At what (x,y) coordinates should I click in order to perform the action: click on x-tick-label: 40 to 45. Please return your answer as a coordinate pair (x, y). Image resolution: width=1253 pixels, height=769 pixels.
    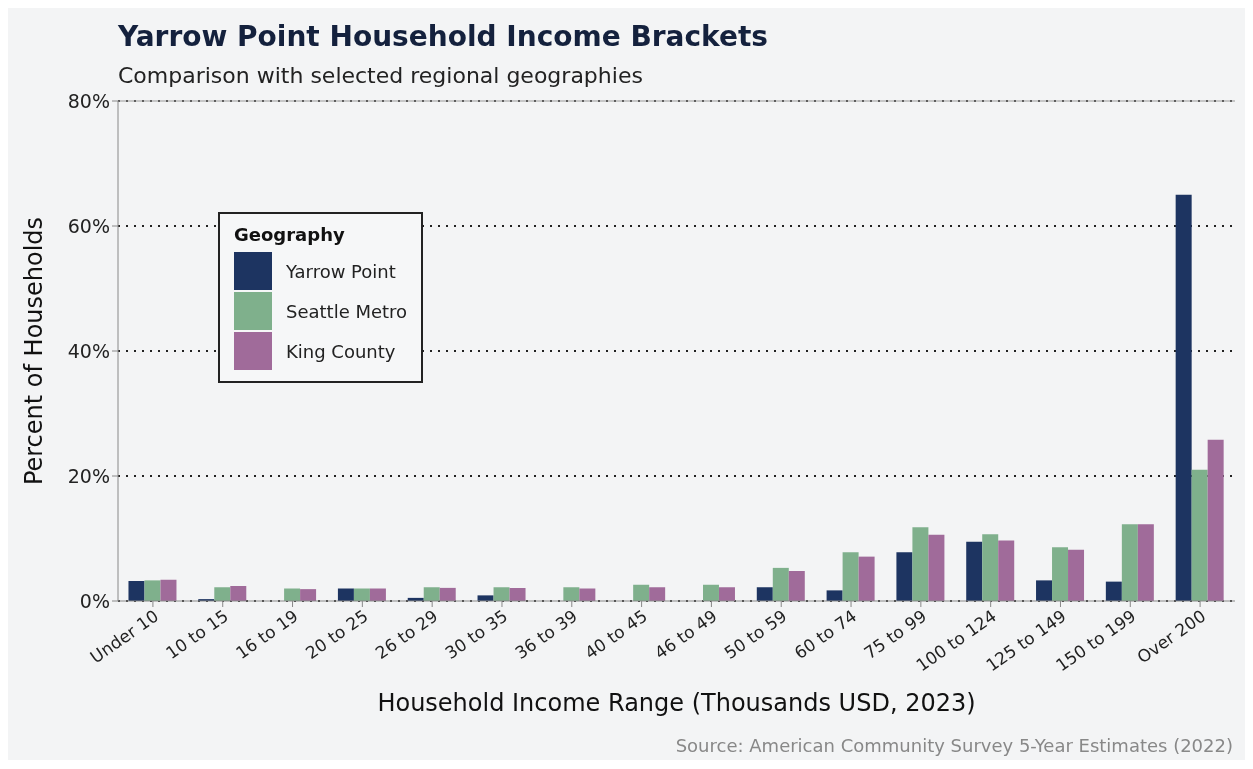
    Looking at the image, I should click on (616, 634).